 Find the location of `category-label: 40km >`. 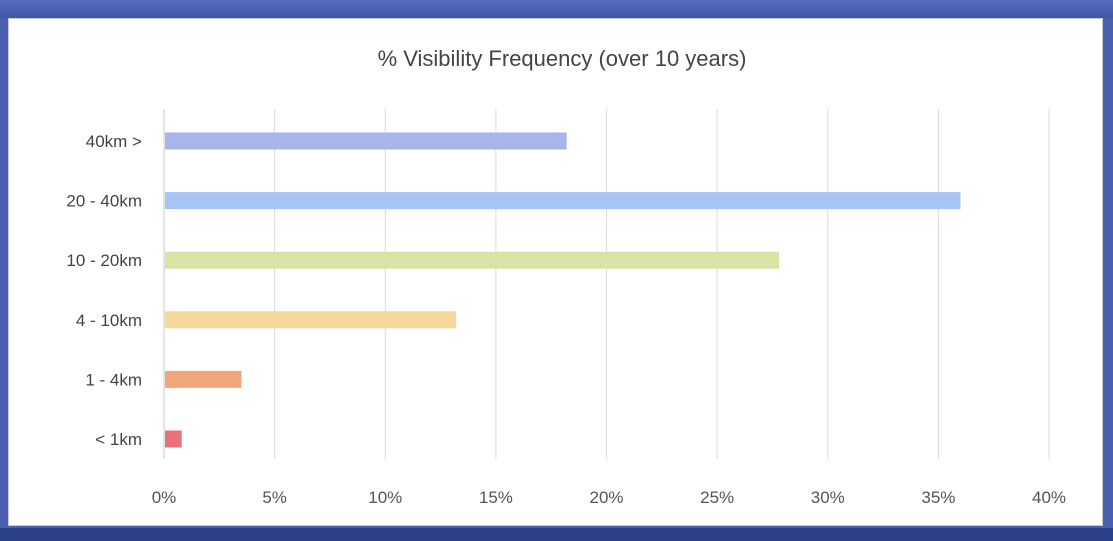

category-label: 40km > is located at coordinates (114, 141).